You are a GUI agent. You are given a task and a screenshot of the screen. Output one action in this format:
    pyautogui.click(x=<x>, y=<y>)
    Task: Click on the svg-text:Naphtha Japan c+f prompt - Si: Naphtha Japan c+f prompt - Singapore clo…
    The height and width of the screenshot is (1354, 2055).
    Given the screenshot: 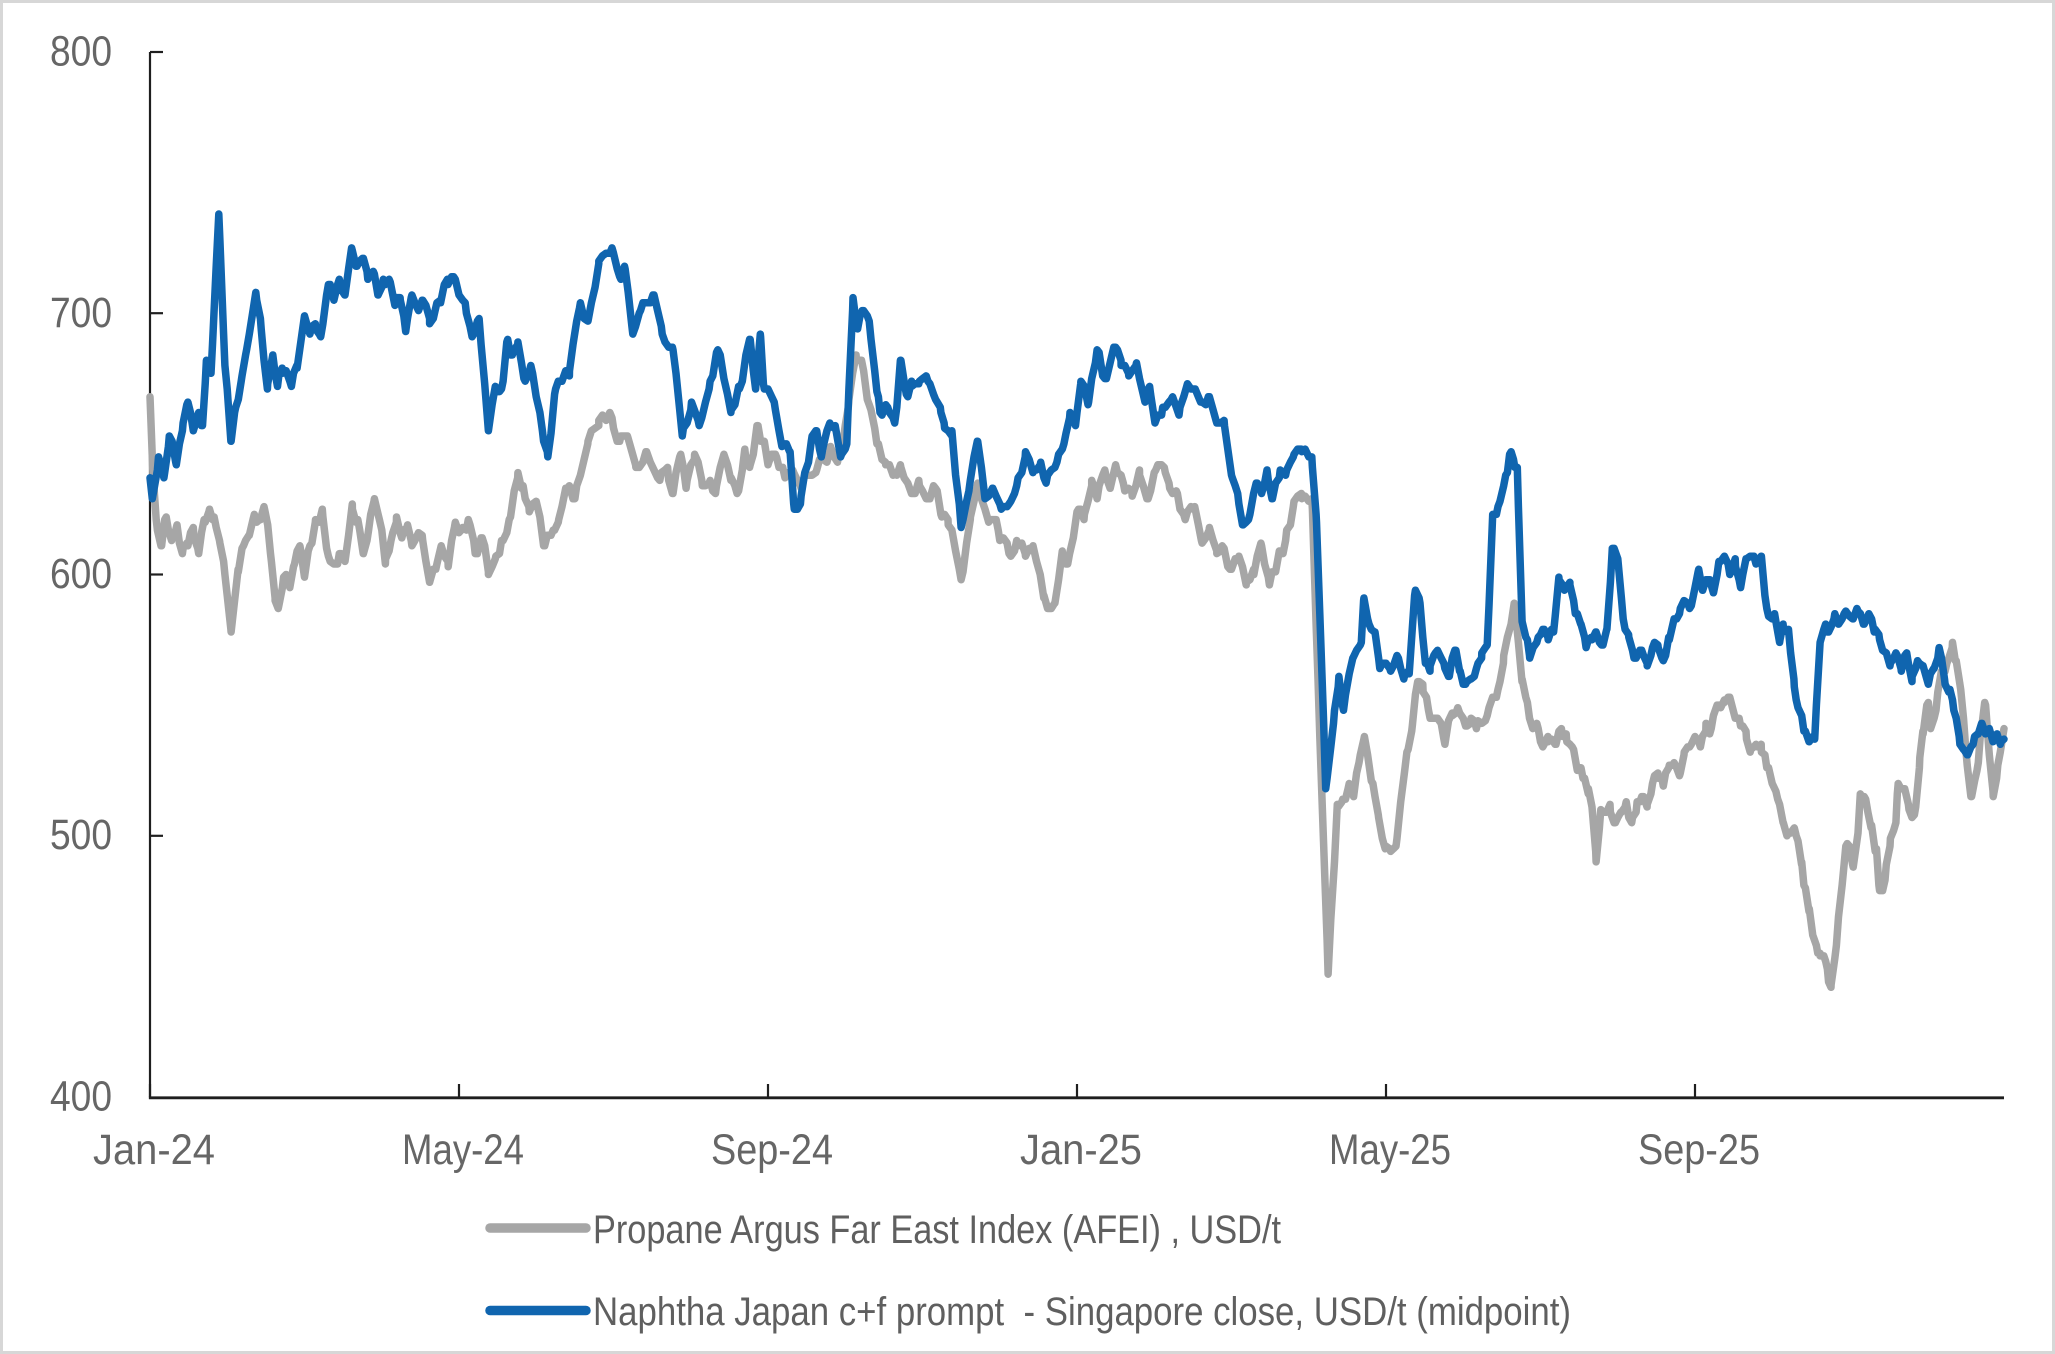 What is the action you would take?
    pyautogui.click(x=1082, y=1312)
    